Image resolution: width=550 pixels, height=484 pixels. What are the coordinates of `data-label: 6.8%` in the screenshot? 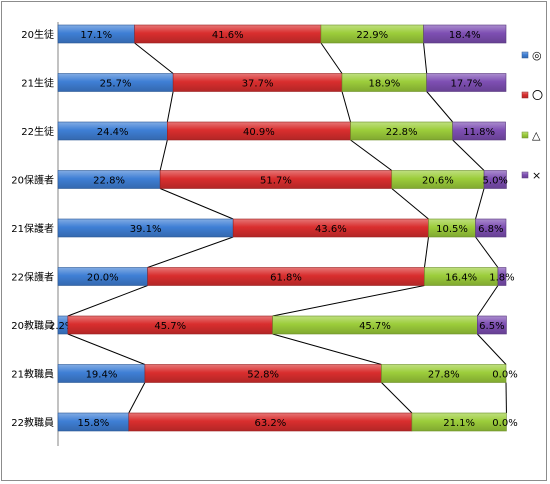 It's located at (490, 229).